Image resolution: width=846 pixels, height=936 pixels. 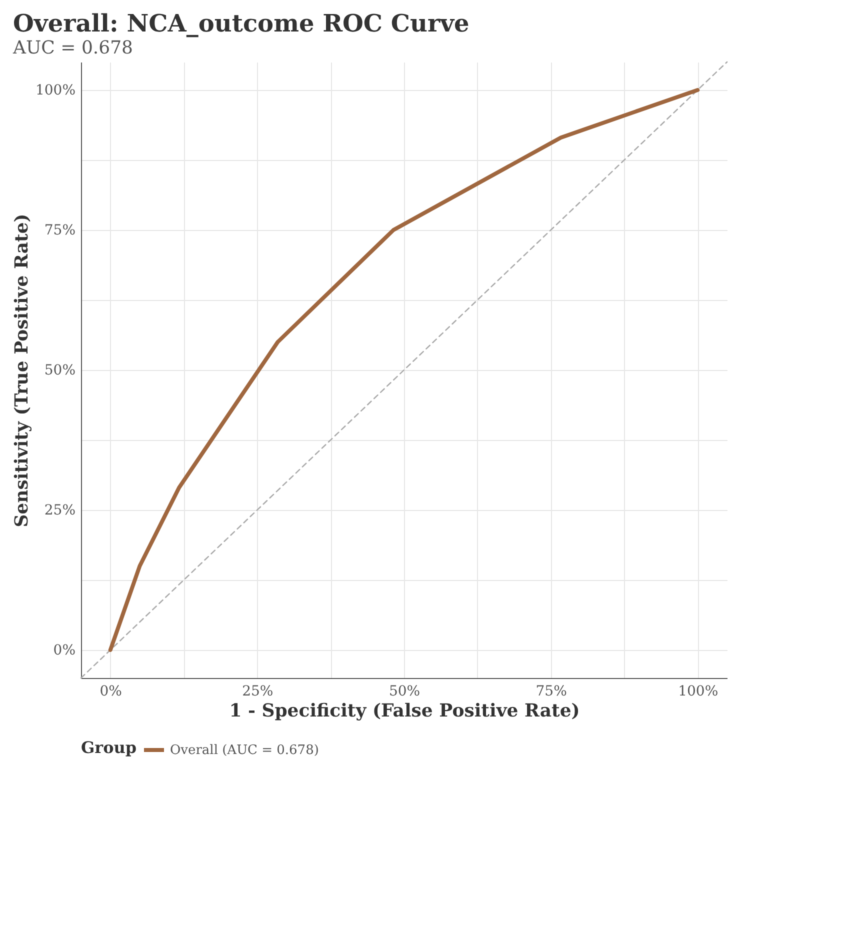 What do you see at coordinates (404, 692) in the screenshot?
I see `x-tick-label: 50%` at bounding box center [404, 692].